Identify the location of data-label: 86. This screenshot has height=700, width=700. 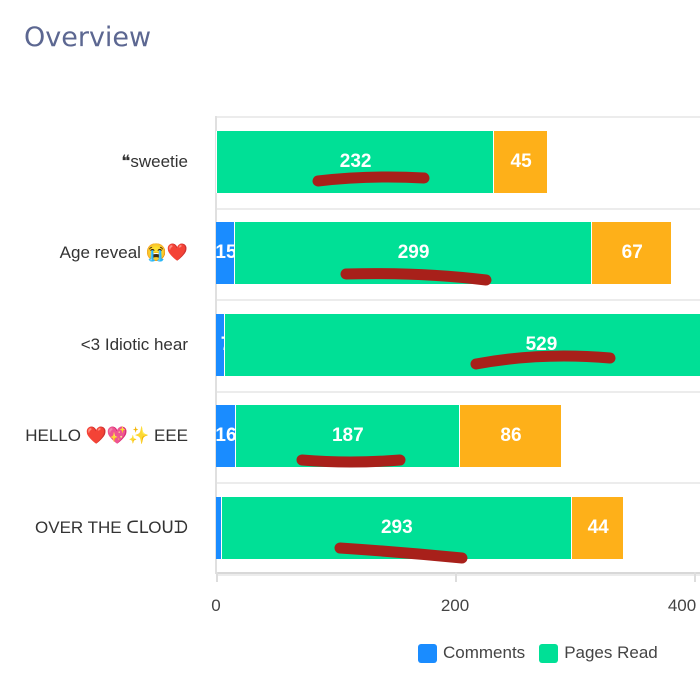
(511, 436).